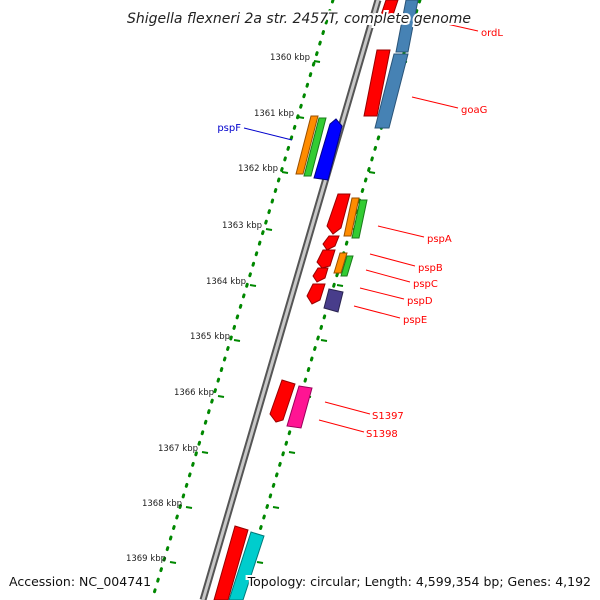 Image resolution: width=600 pixels, height=600 pixels. Describe the element at coordinates (317, 61) in the screenshot. I see `tick-1360-outer` at that location.